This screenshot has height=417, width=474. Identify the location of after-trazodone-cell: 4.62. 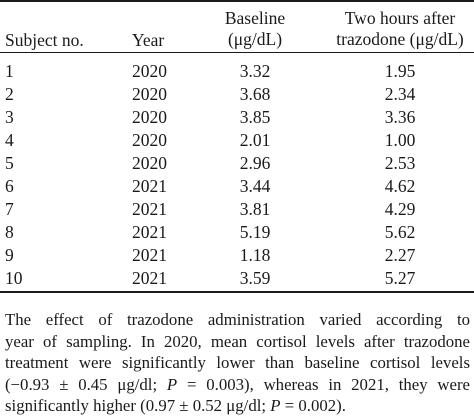
(400, 186).